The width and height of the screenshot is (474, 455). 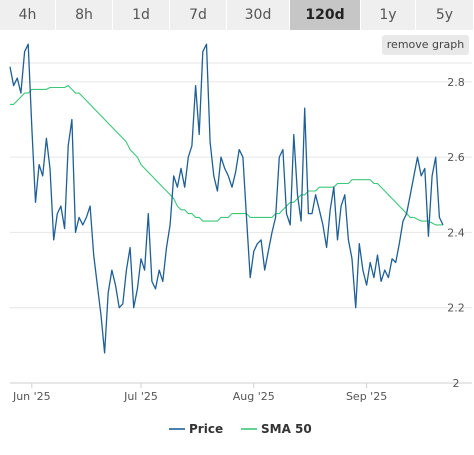 I want to click on legend-item-price: Price, so click(x=196, y=429).